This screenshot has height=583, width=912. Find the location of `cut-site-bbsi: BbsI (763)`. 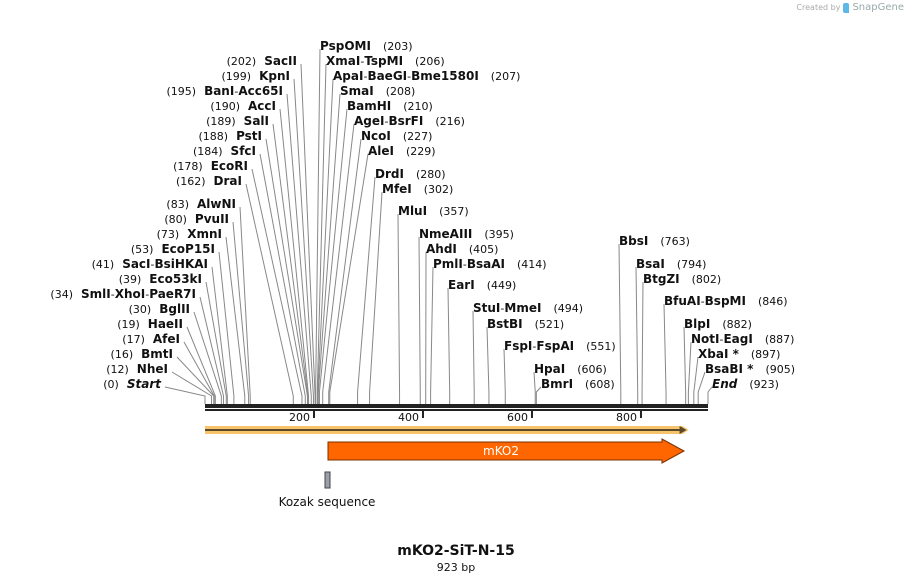

cut-site-bbsi: BbsI (763) is located at coordinates (654, 241).